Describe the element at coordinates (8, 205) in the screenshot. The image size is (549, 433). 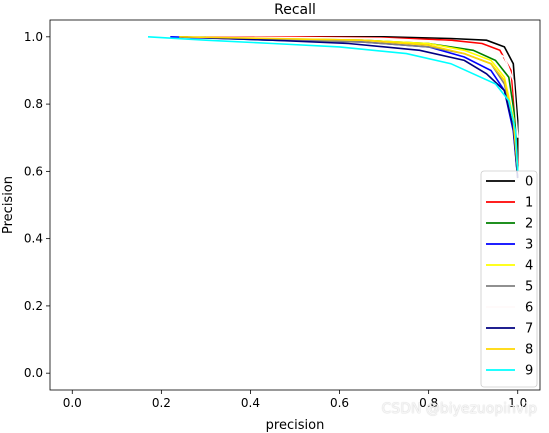
I see `y-axis-label: Precision` at that location.